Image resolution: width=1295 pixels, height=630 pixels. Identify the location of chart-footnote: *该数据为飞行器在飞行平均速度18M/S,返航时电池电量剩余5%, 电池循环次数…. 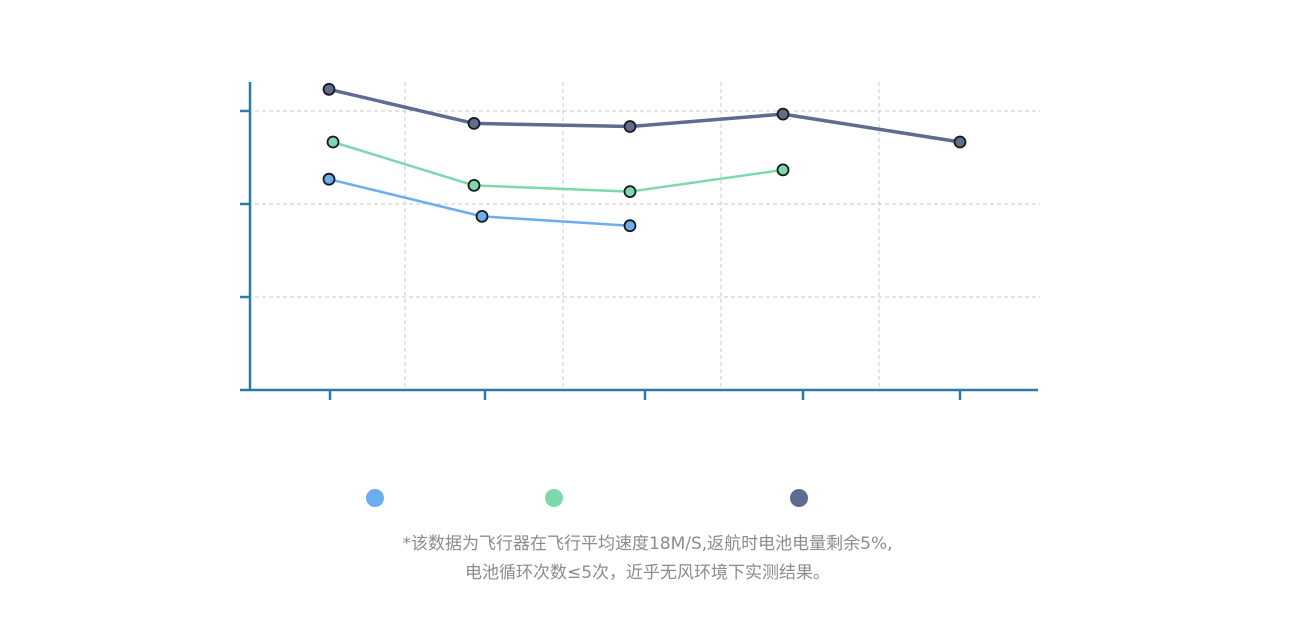
(647, 559).